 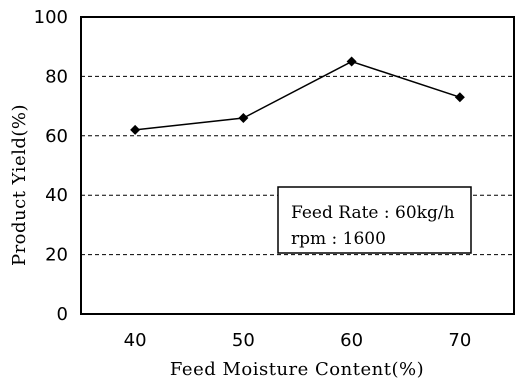 What do you see at coordinates (19, 185) in the screenshot?
I see `y-axis-title: Product Yield(%)` at bounding box center [19, 185].